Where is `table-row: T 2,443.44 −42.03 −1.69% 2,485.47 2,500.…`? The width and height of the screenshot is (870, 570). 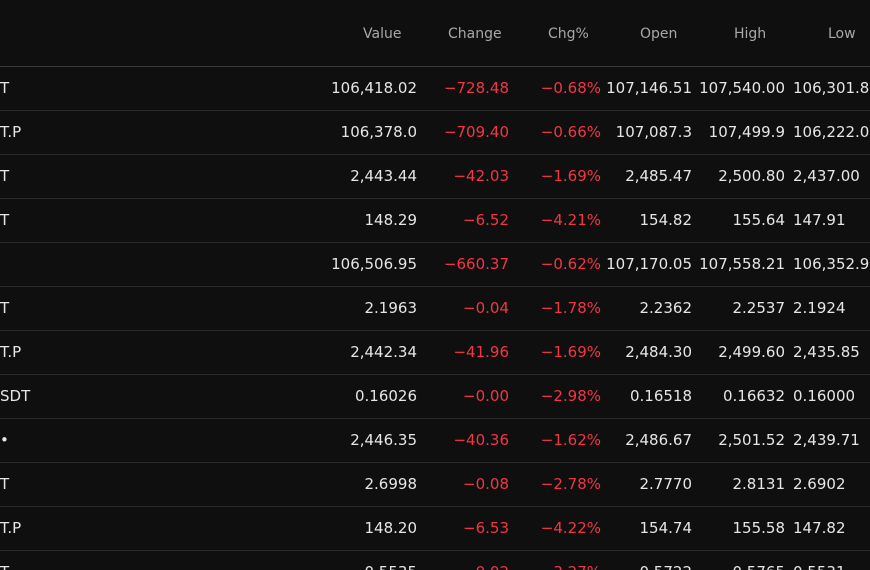 table-row: T 2,443.44 −42.03 −1.69% 2,485.47 2,500.… is located at coordinates (435, 177).